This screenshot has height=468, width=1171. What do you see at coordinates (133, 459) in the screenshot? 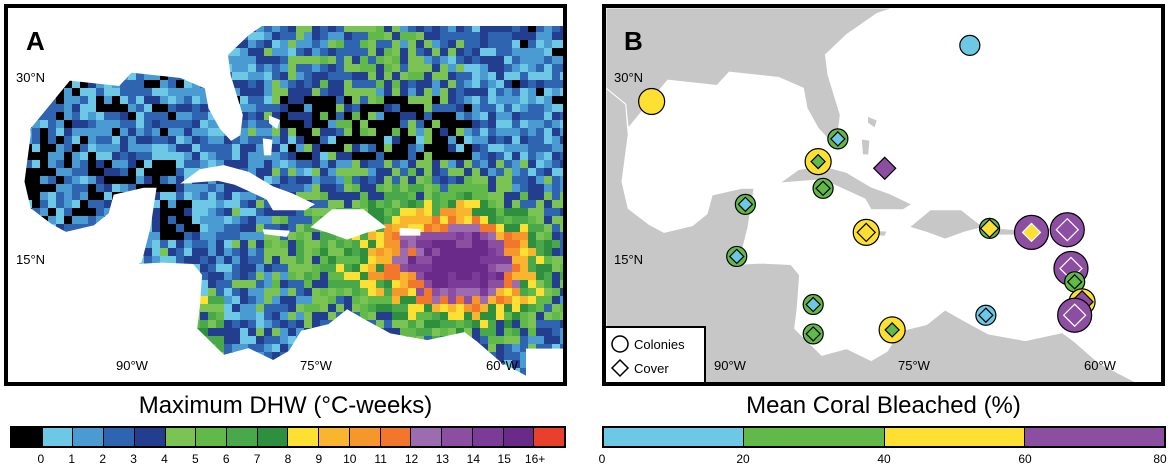
I see `dhw-colorbar-tick: 3` at bounding box center [133, 459].